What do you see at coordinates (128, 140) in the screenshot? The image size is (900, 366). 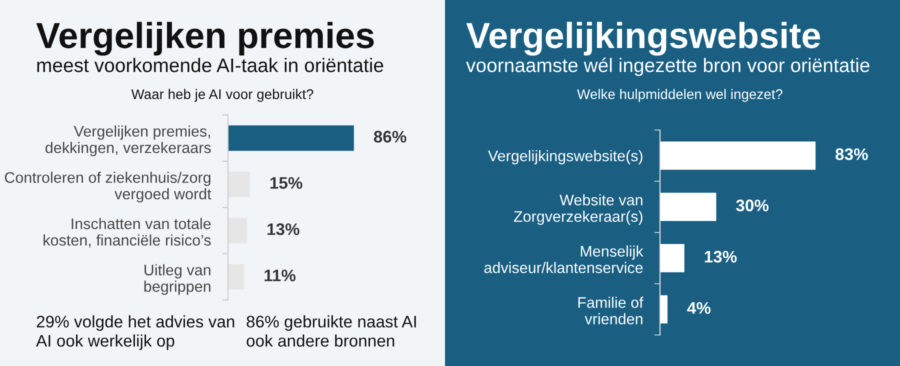 I see `y-tick-label: Vergelijken premies, dekkingen, verzekeraars` at bounding box center [128, 140].